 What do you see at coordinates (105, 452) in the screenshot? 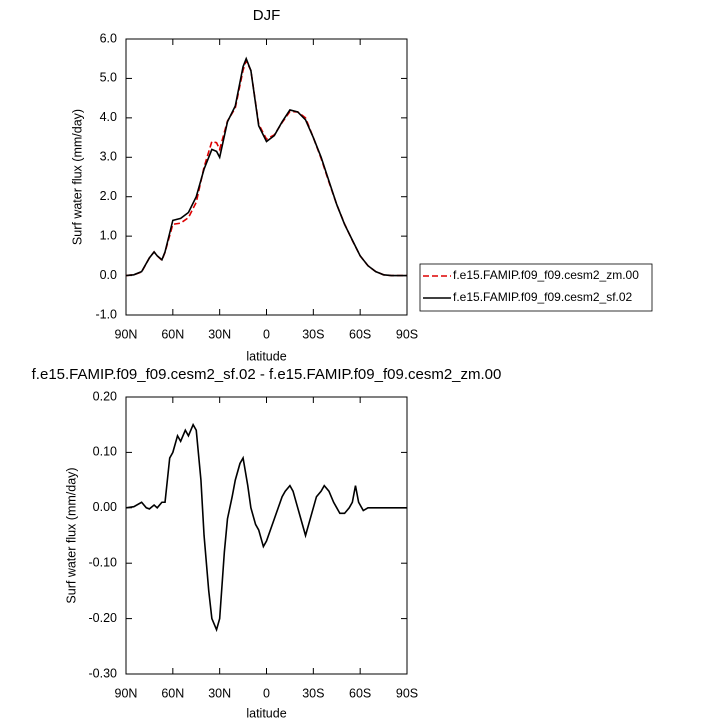
I see `y-tick-label: 0.10` at bounding box center [105, 452].